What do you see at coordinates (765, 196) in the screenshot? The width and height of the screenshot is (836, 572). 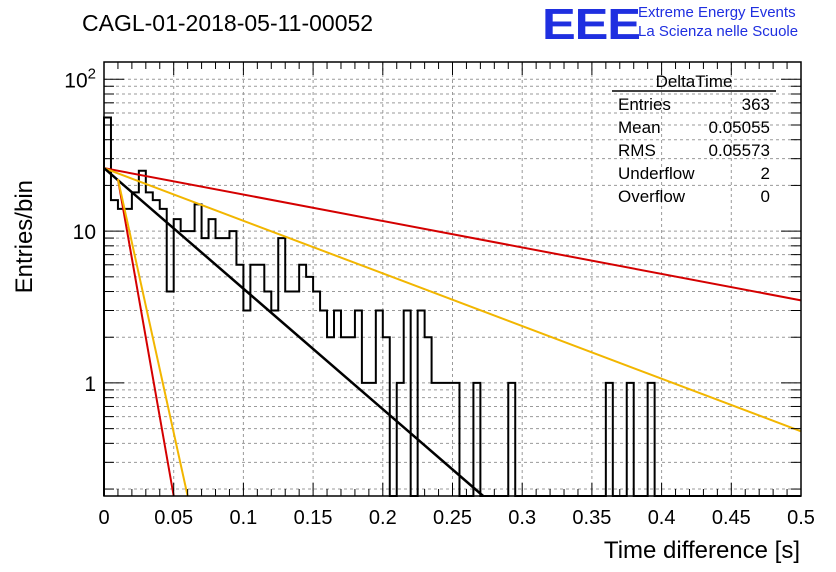 I see `stats-value: 0` at bounding box center [765, 196].